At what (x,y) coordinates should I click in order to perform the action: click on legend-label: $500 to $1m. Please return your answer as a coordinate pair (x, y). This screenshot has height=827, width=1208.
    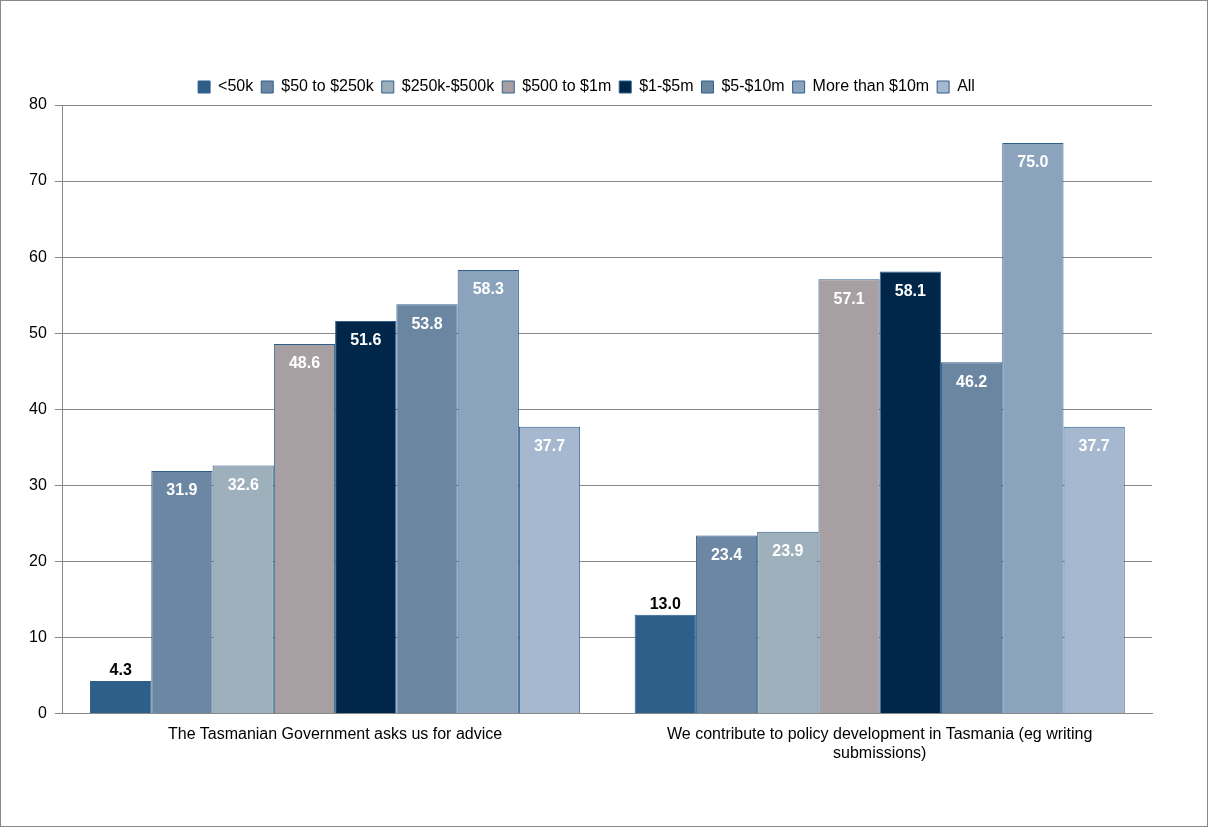
    Looking at the image, I should click on (567, 86).